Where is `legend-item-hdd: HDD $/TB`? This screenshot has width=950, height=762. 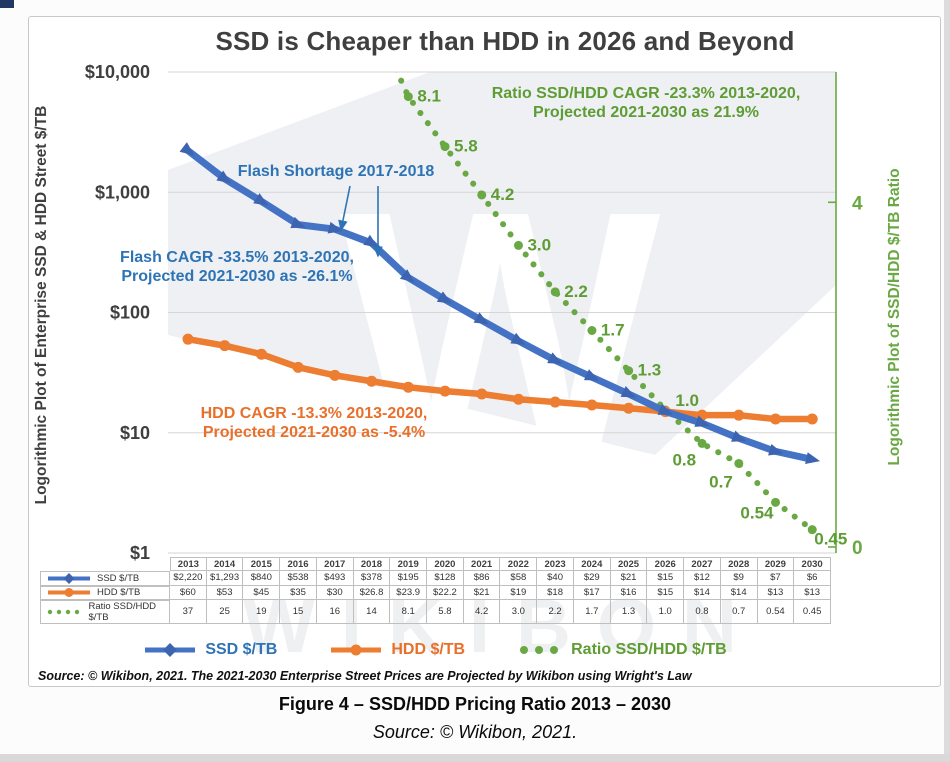
legend-item-hdd: HDD $/TB is located at coordinates (397, 650).